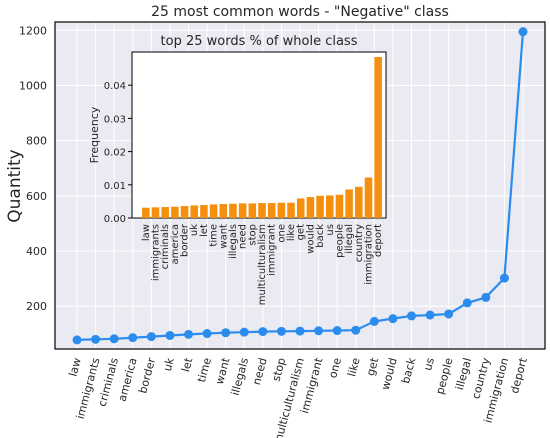 The width and height of the screenshot is (550, 438). Describe the element at coordinates (214, 235) in the screenshot. I see `inset-x-tick-label: time` at that location.